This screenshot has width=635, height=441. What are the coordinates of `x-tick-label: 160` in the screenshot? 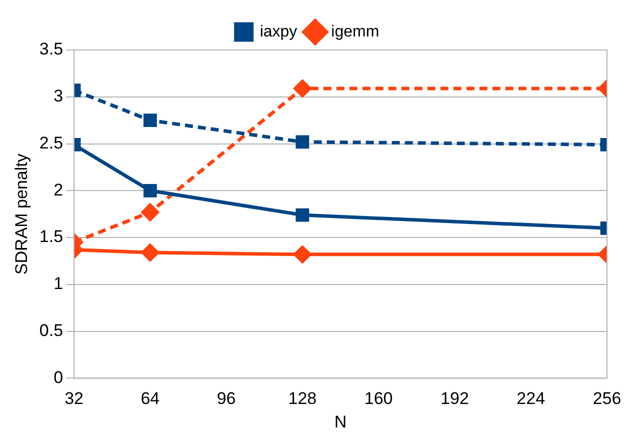 It's located at (378, 398).